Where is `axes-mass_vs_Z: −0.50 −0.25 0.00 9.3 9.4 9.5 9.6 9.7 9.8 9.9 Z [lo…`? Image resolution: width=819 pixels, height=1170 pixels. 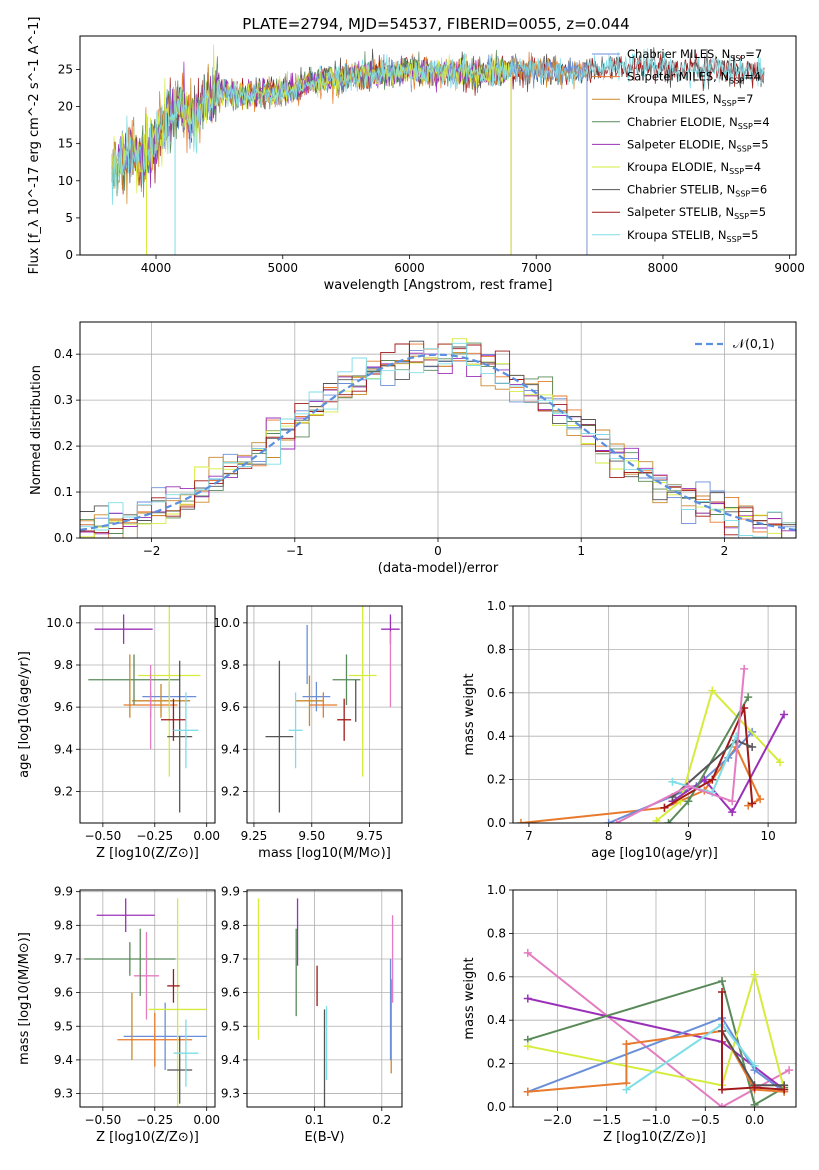
axes-mass_vs_Z: −0.50 −0.25 0.00 9.3 9.4 9.5 9.6 9.7 9.8 9.9 Z [lo… is located at coordinates (118, 1015).